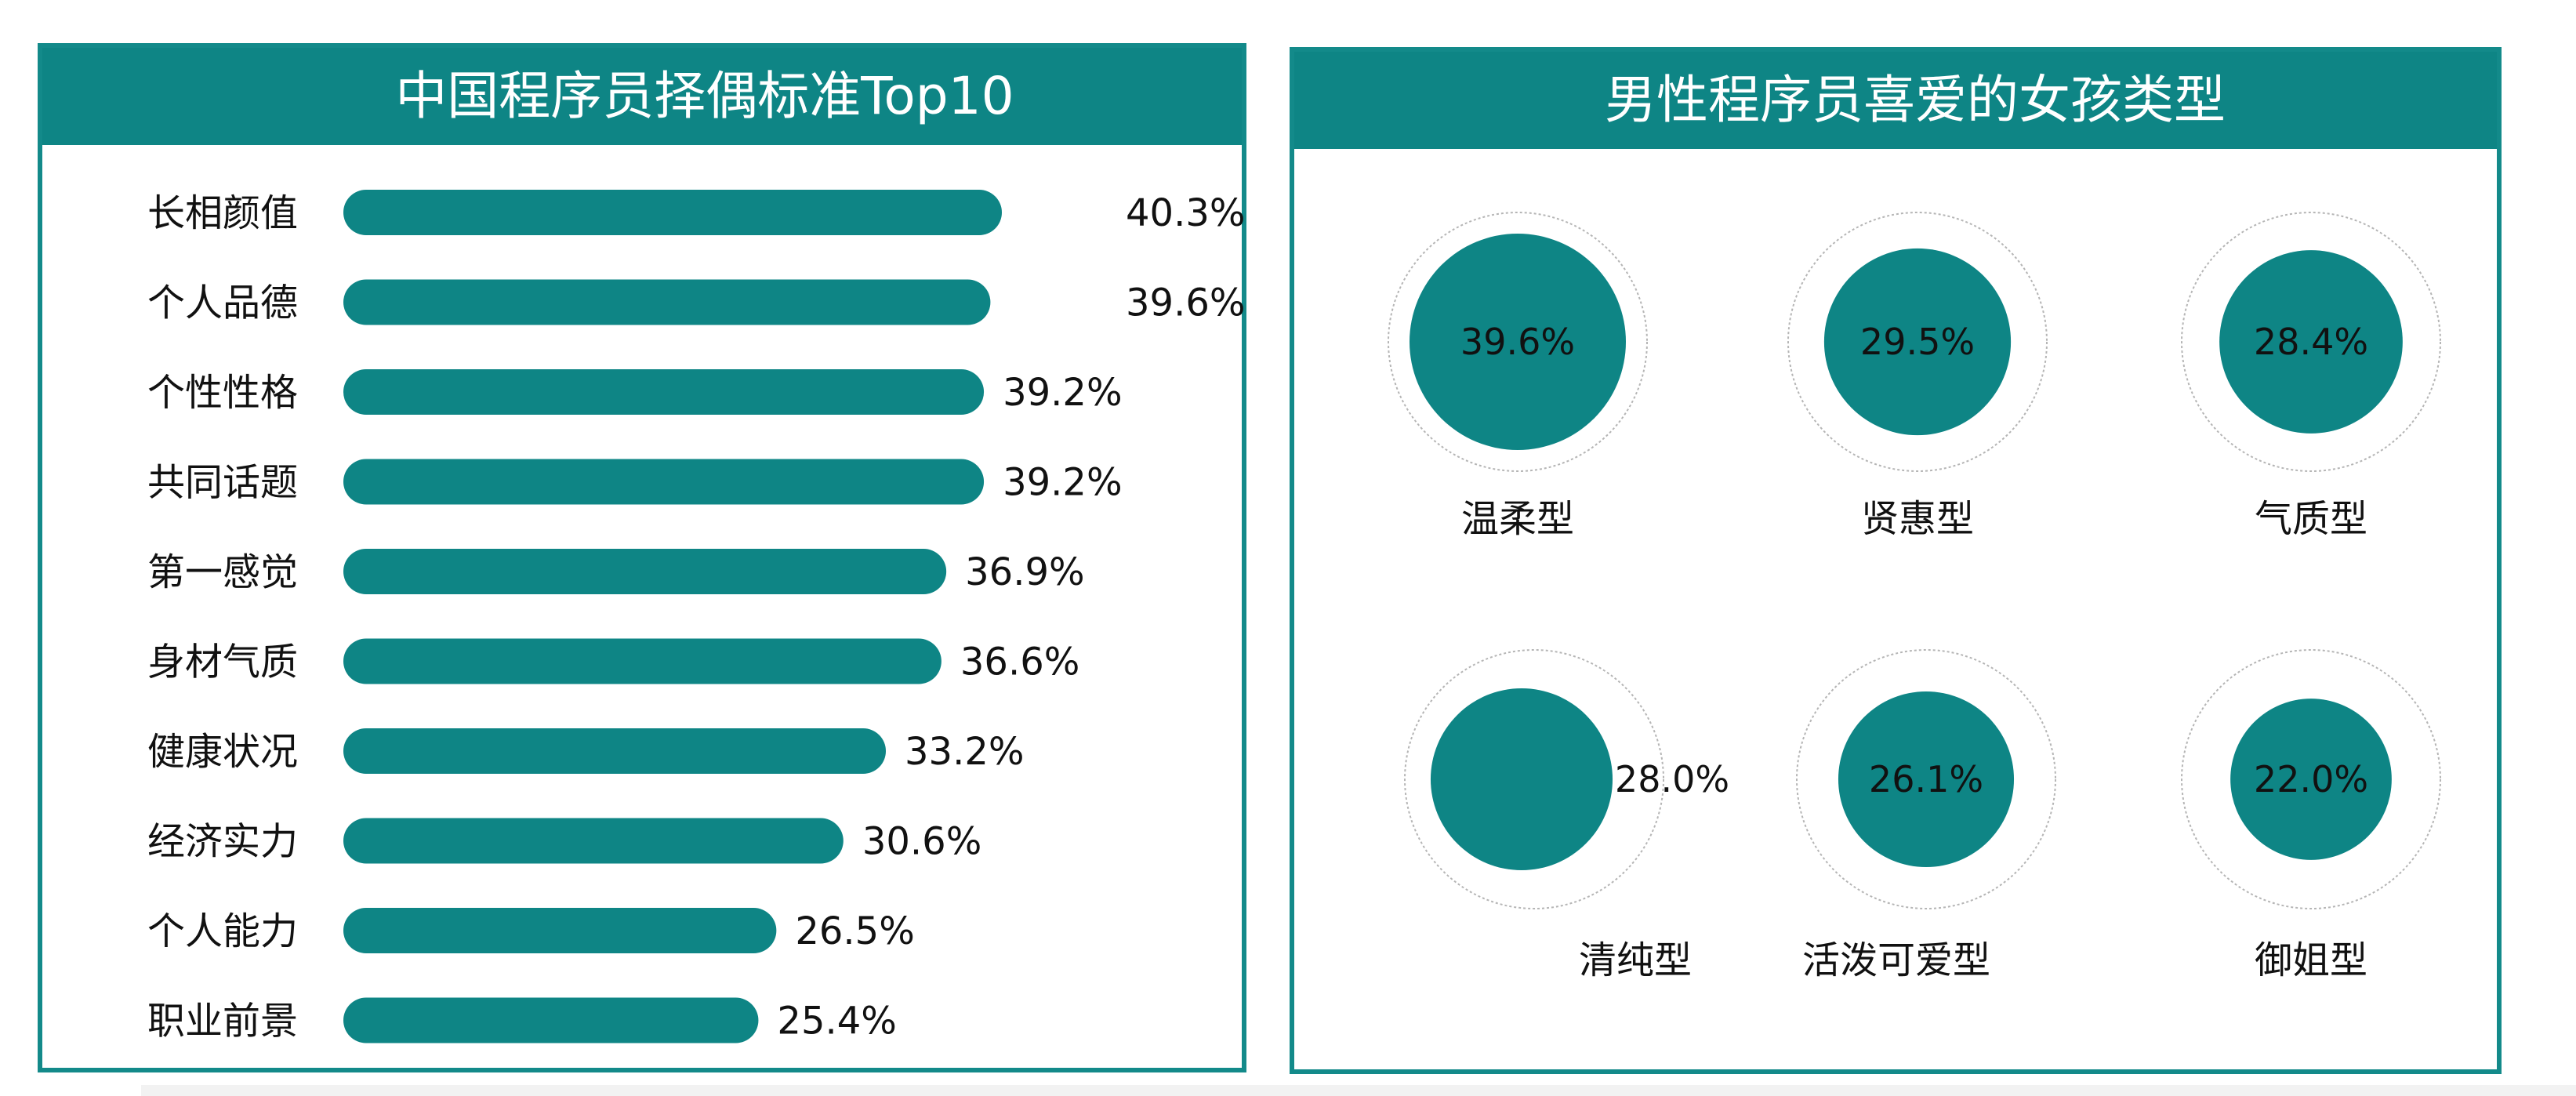 Image resolution: width=2576 pixels, height=1096 pixels. What do you see at coordinates (1635, 960) in the screenshot?
I see `bubble-category-label: 清纯型` at bounding box center [1635, 960].